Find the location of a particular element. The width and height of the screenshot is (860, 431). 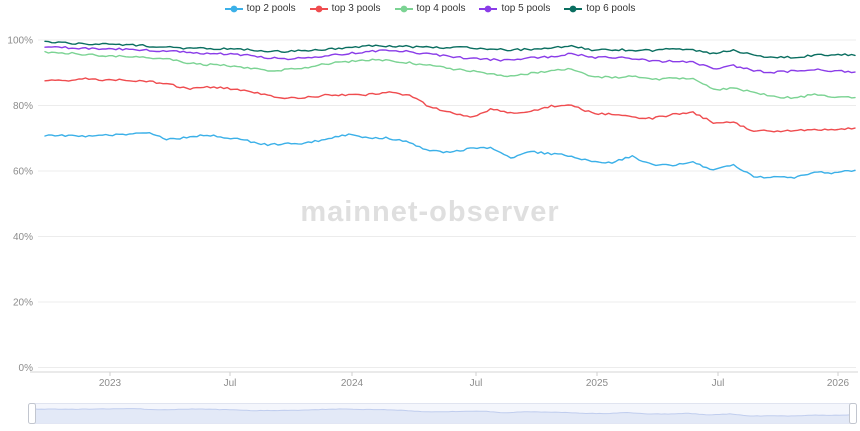

legend-item-label: top 5 pools is located at coordinates (526, 8).